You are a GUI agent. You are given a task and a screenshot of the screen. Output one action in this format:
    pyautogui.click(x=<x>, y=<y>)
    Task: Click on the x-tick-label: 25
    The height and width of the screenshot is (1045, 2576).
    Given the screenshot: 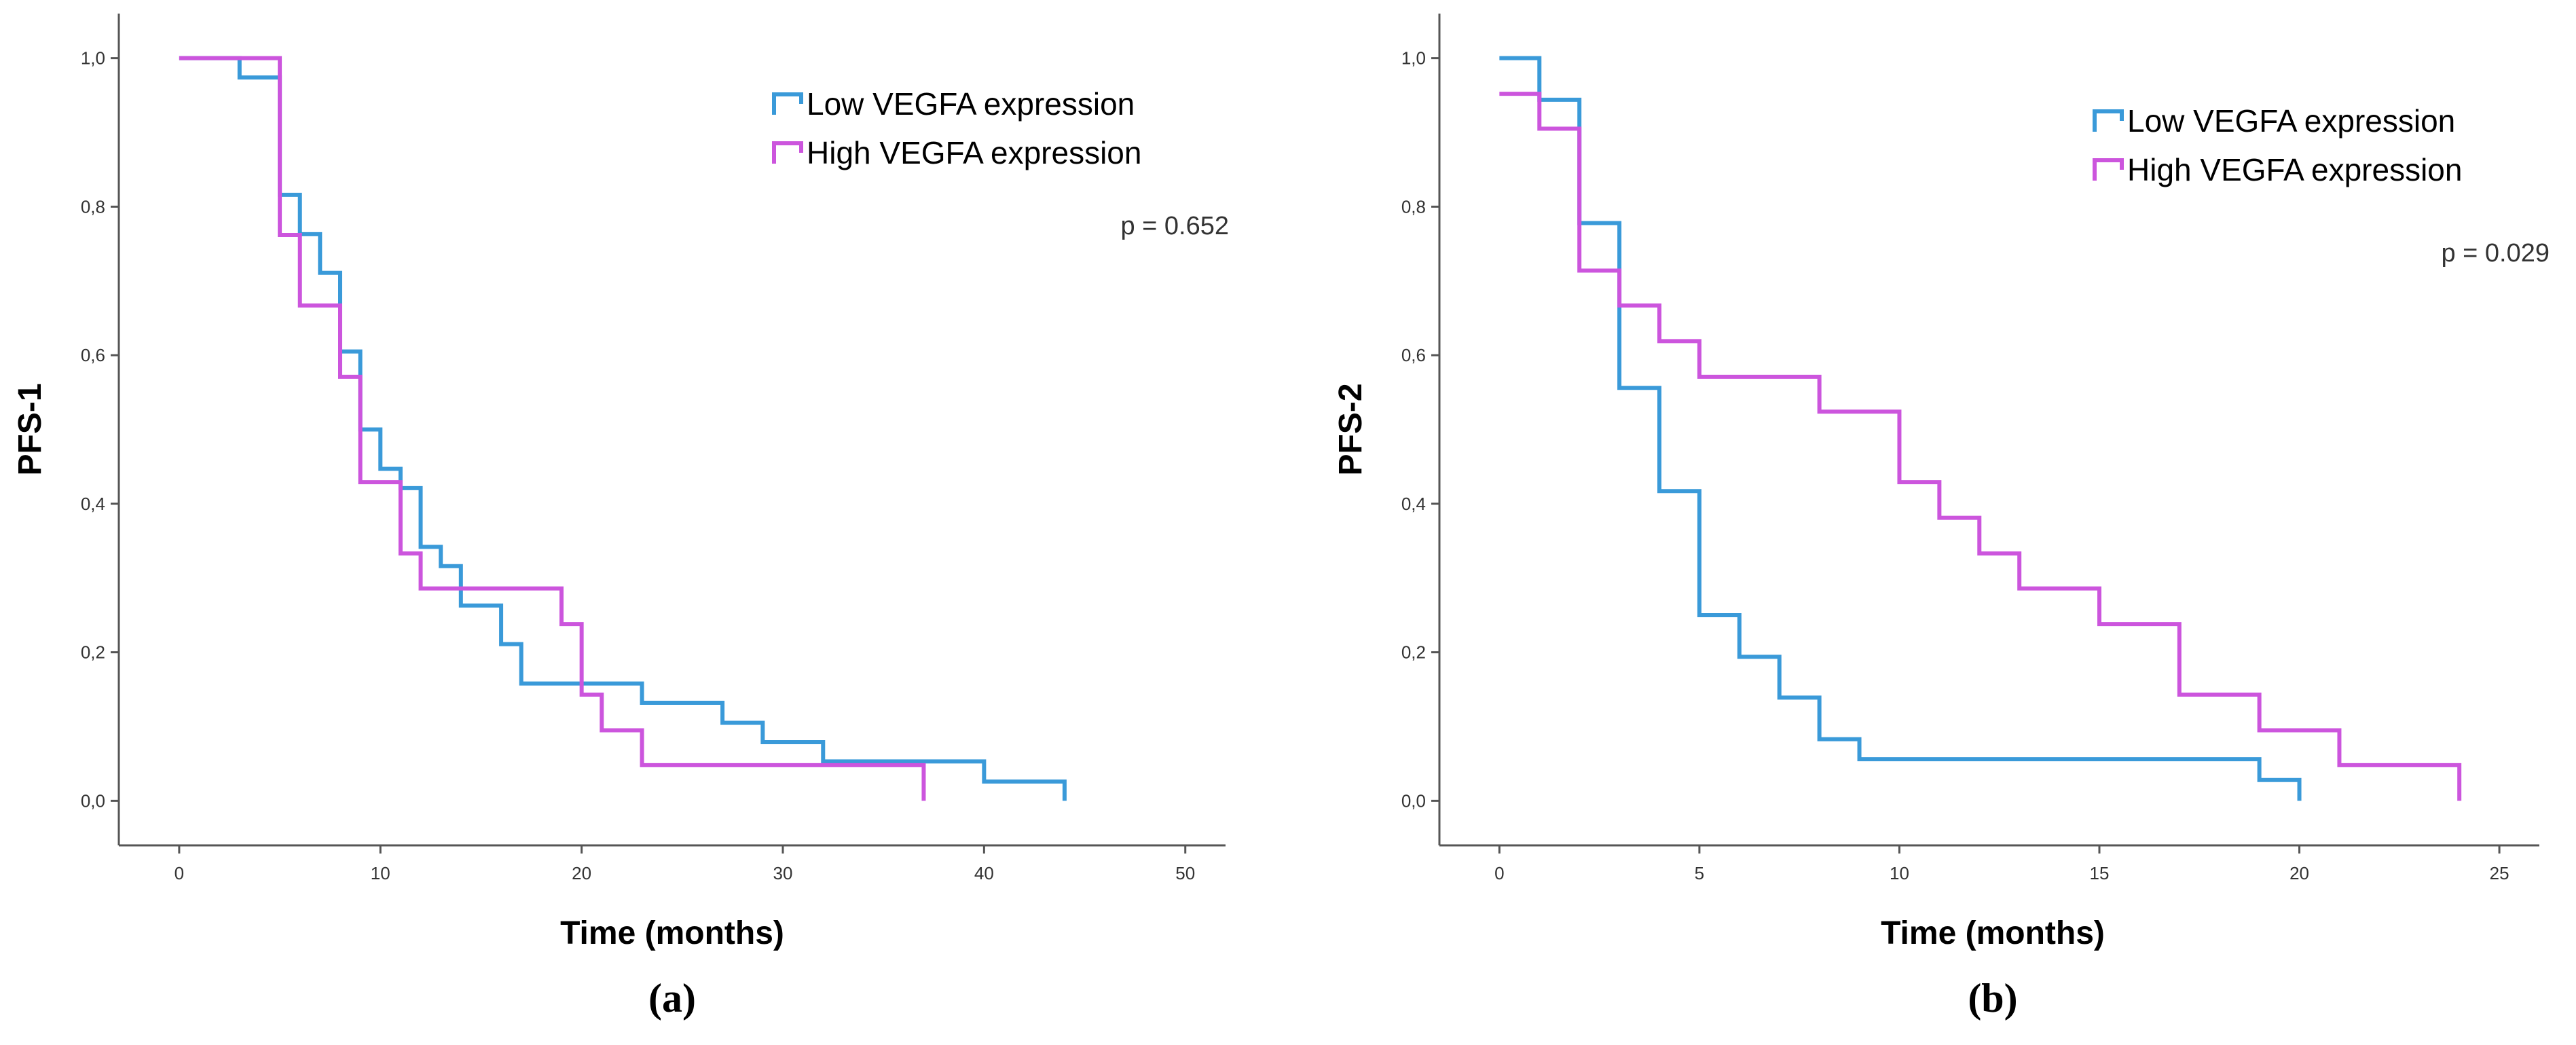 What is the action you would take?
    pyautogui.click(x=2499, y=873)
    